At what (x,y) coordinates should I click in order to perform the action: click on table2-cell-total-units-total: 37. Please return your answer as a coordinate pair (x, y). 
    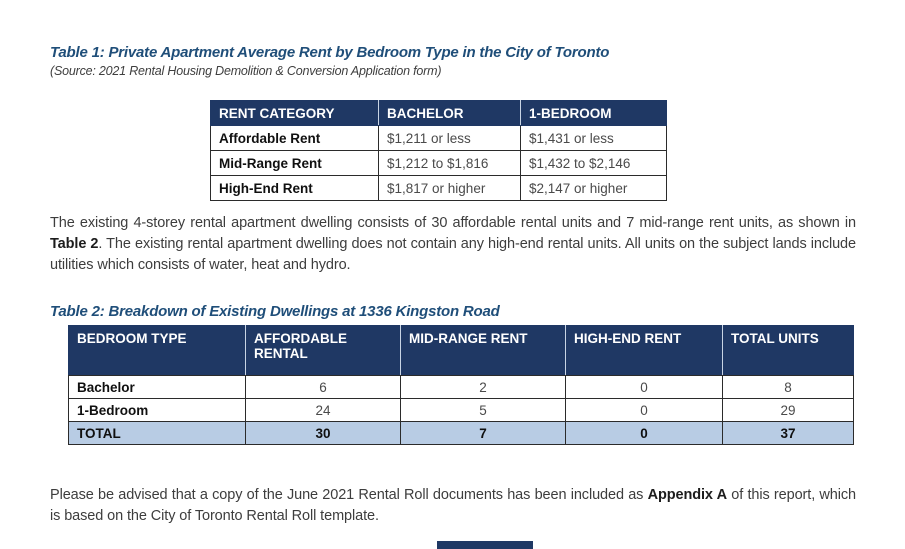
    Looking at the image, I should click on (788, 433).